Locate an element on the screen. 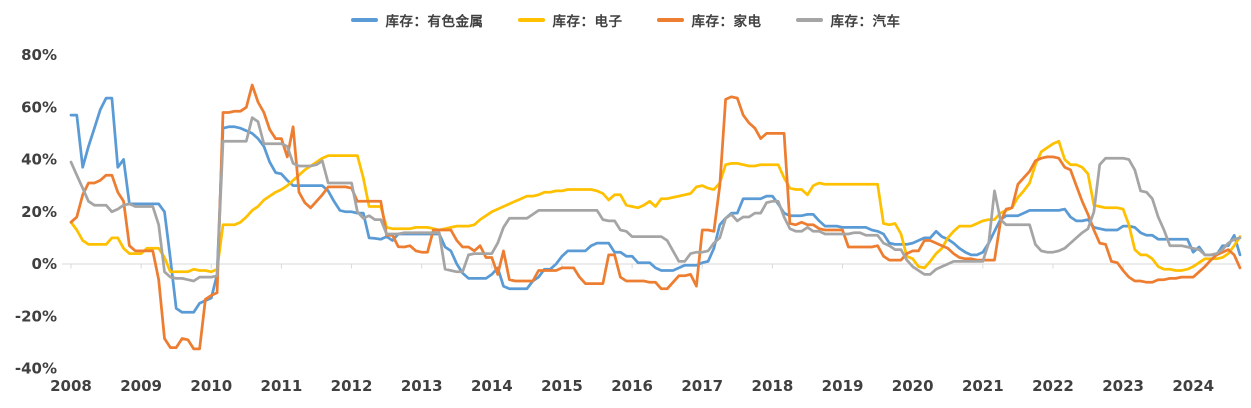 The width and height of the screenshot is (1251, 408). x-axis-label: 2009 is located at coordinates (141, 386).